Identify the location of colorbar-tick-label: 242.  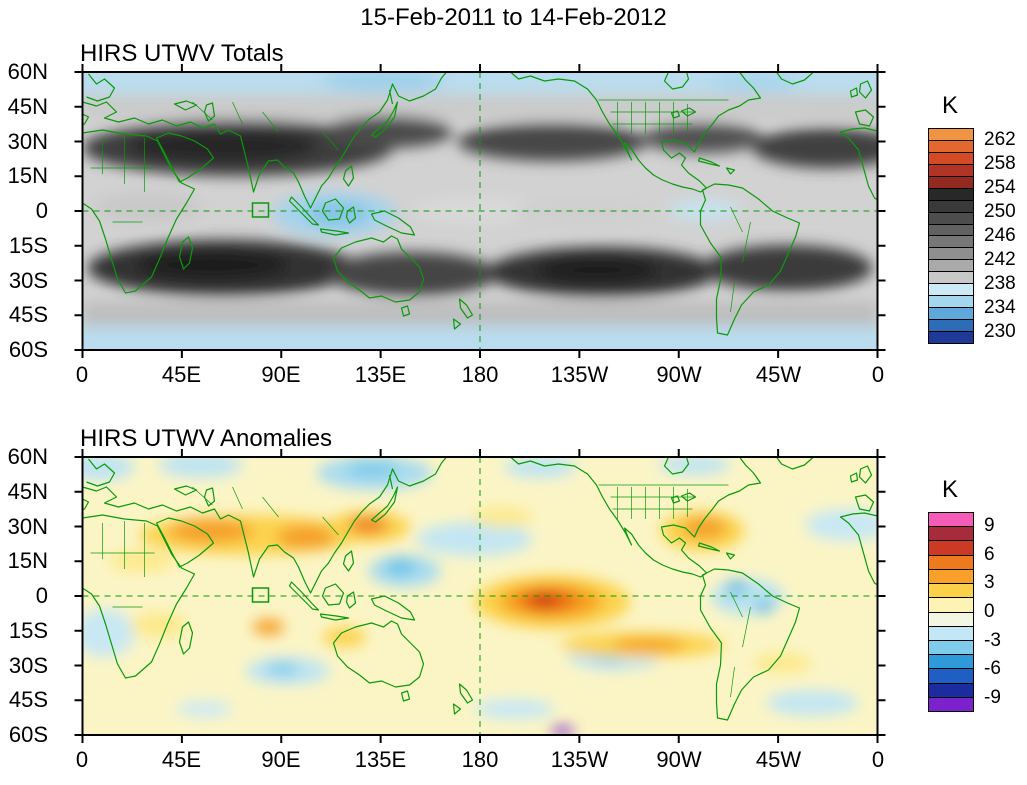
(1000, 259).